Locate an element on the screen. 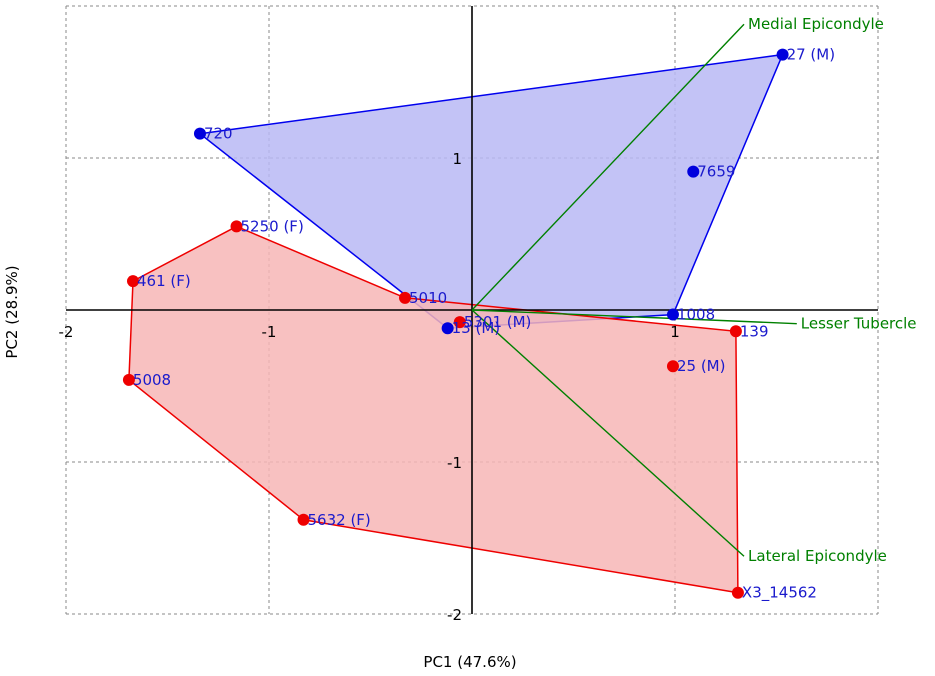  loading-label: Lateral Epicondyle is located at coordinates (817, 556).